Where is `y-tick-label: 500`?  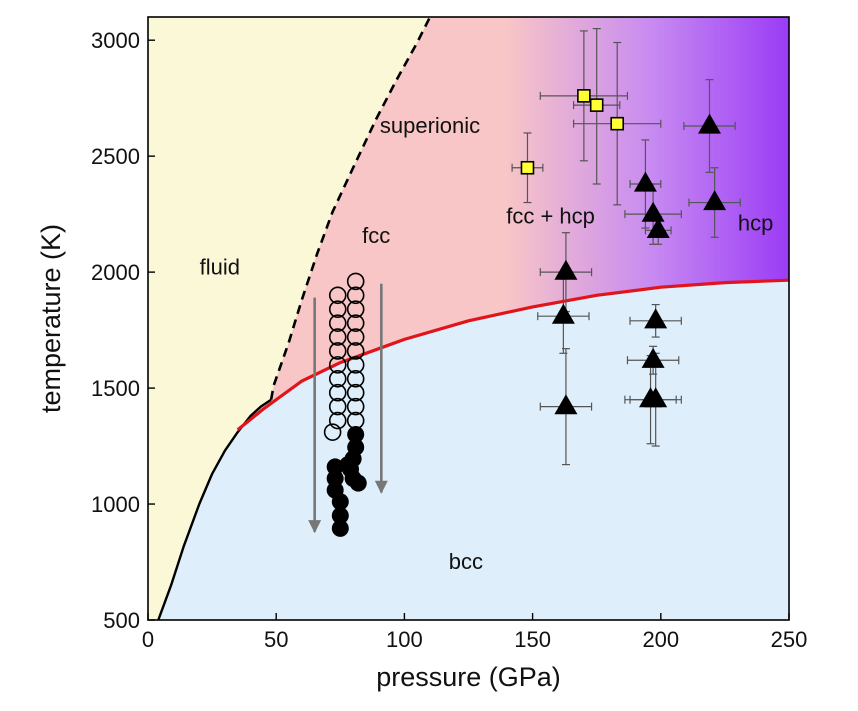 y-tick-label: 500 is located at coordinates (121, 620).